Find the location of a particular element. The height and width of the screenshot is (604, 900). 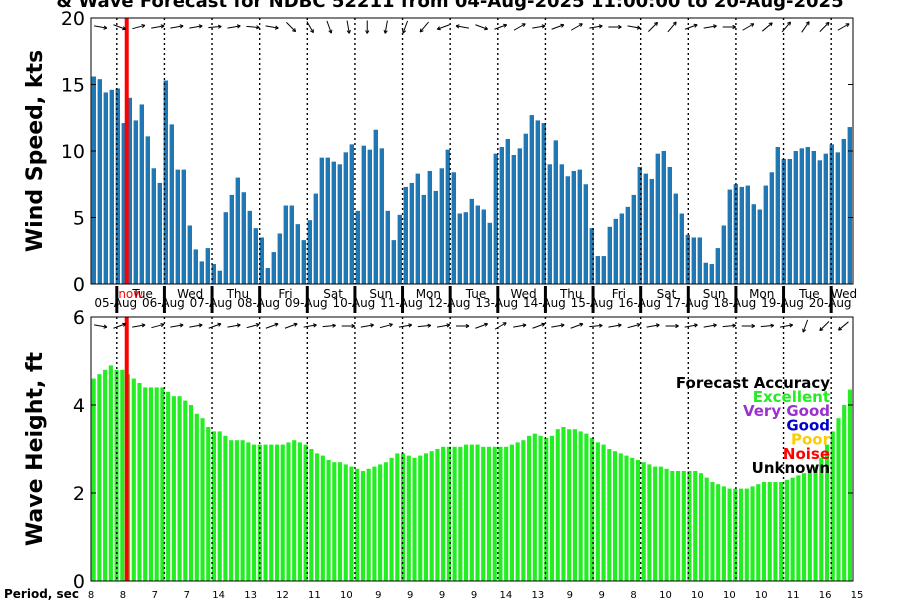

period-tick-label: 13 is located at coordinates (537, 595).